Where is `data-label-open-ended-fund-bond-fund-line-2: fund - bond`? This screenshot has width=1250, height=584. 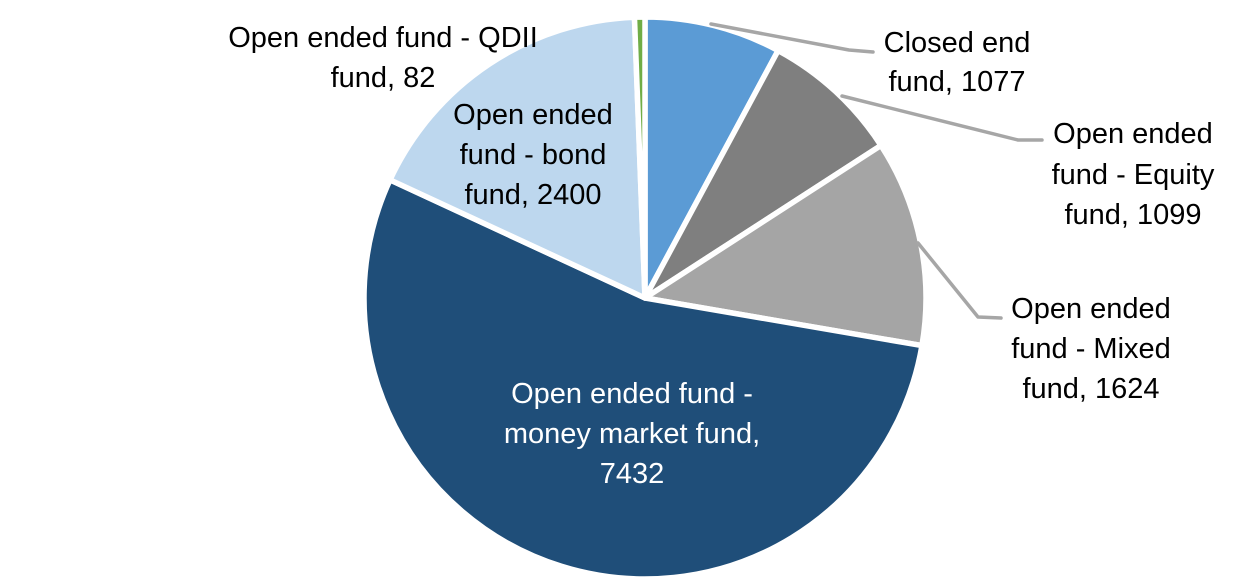
data-label-open-ended-fund-bond-fund-line-2: fund - bond is located at coordinates (533, 155).